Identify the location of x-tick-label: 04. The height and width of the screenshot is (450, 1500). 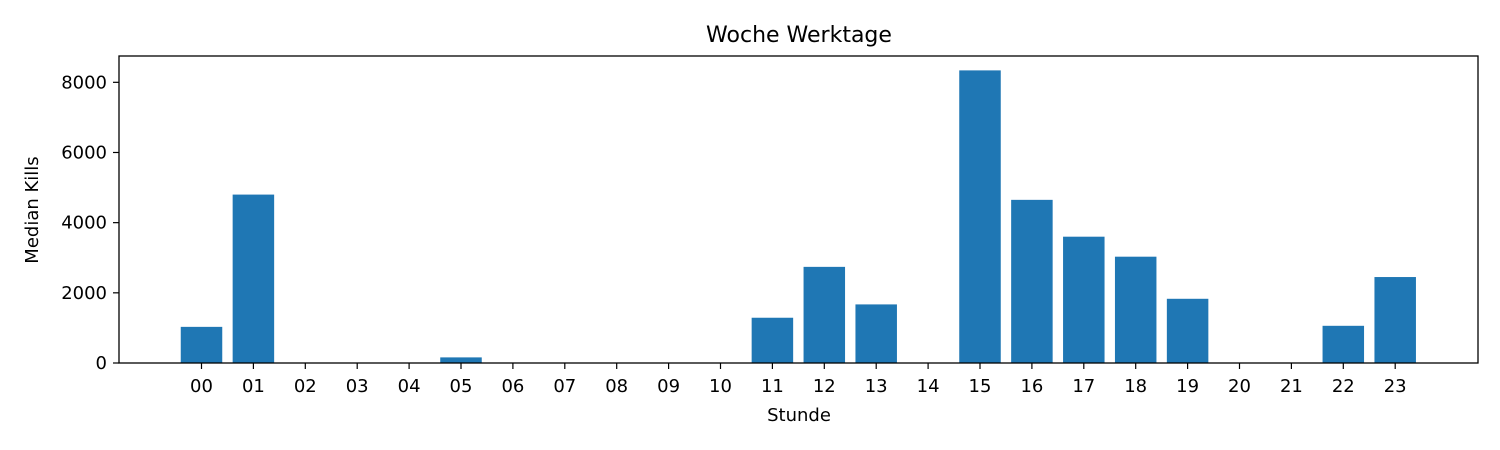
(409, 386).